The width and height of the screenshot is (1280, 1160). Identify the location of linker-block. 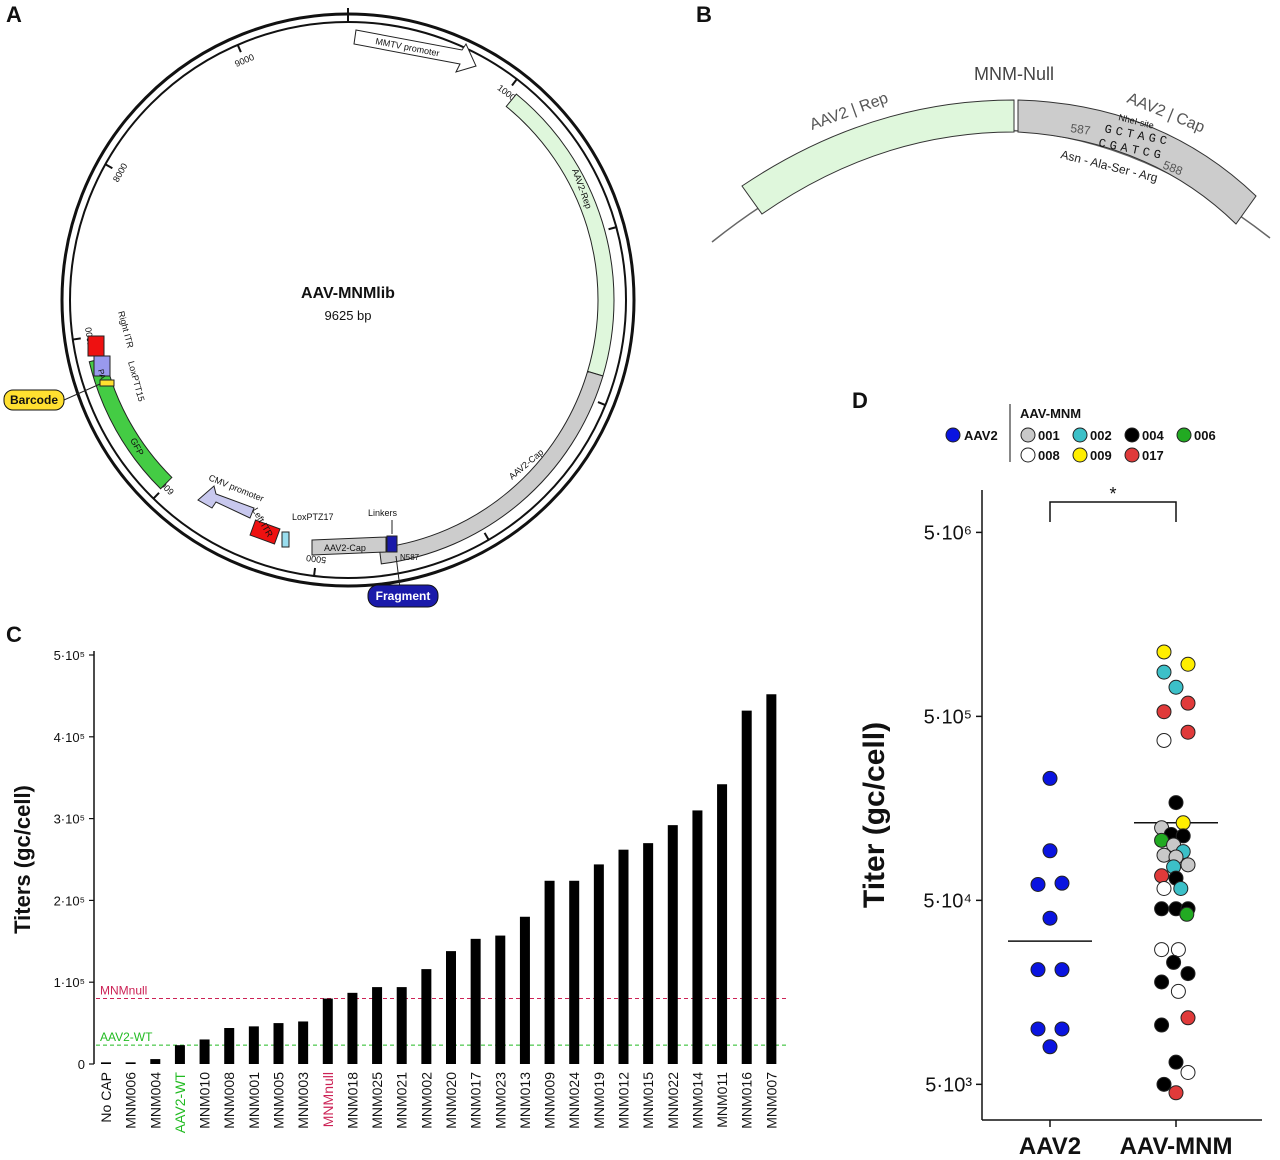
(392, 544).